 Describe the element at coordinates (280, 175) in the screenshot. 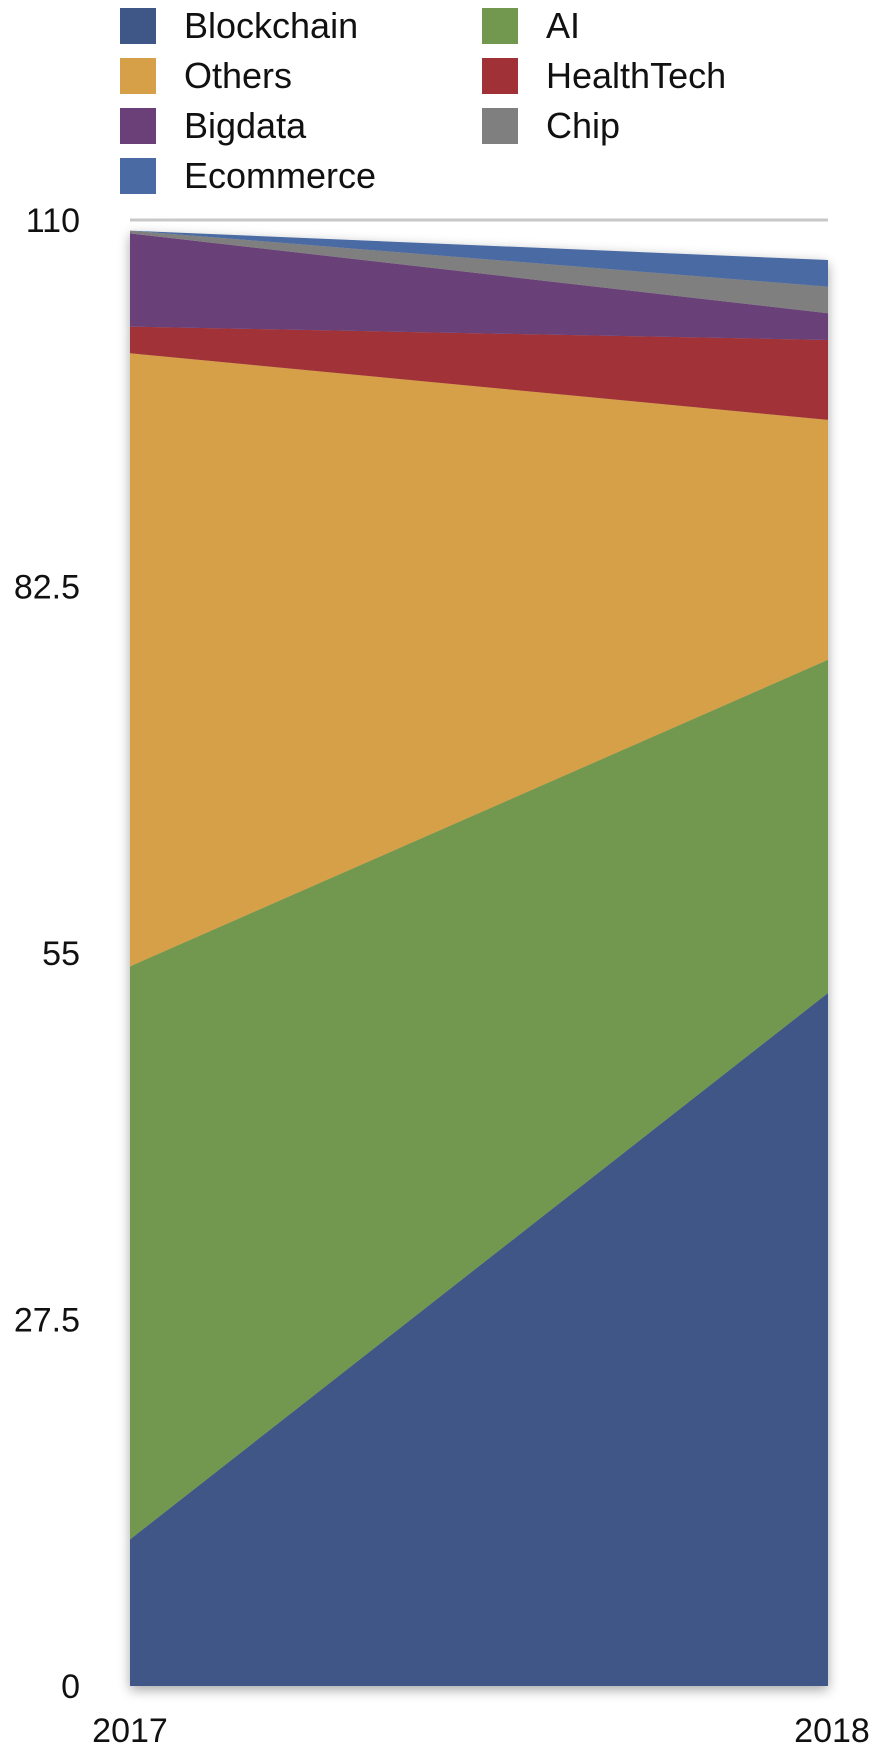

I see `legend-label: Ecommerce` at that location.